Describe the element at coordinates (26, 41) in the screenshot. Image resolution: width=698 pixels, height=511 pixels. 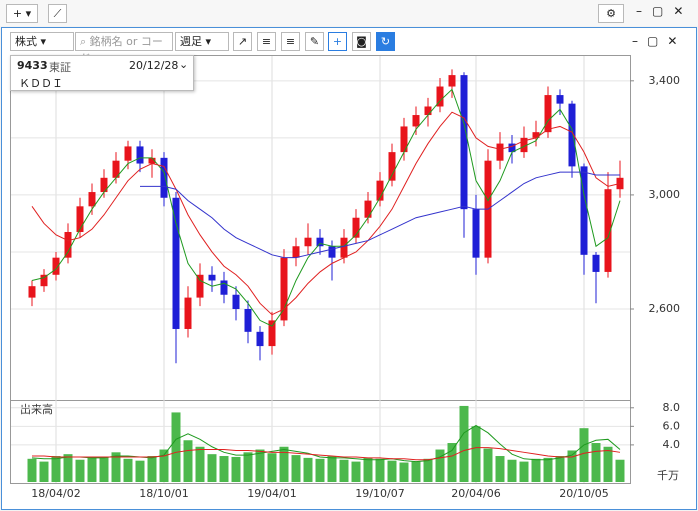
I see `type-text: 株式` at that location.